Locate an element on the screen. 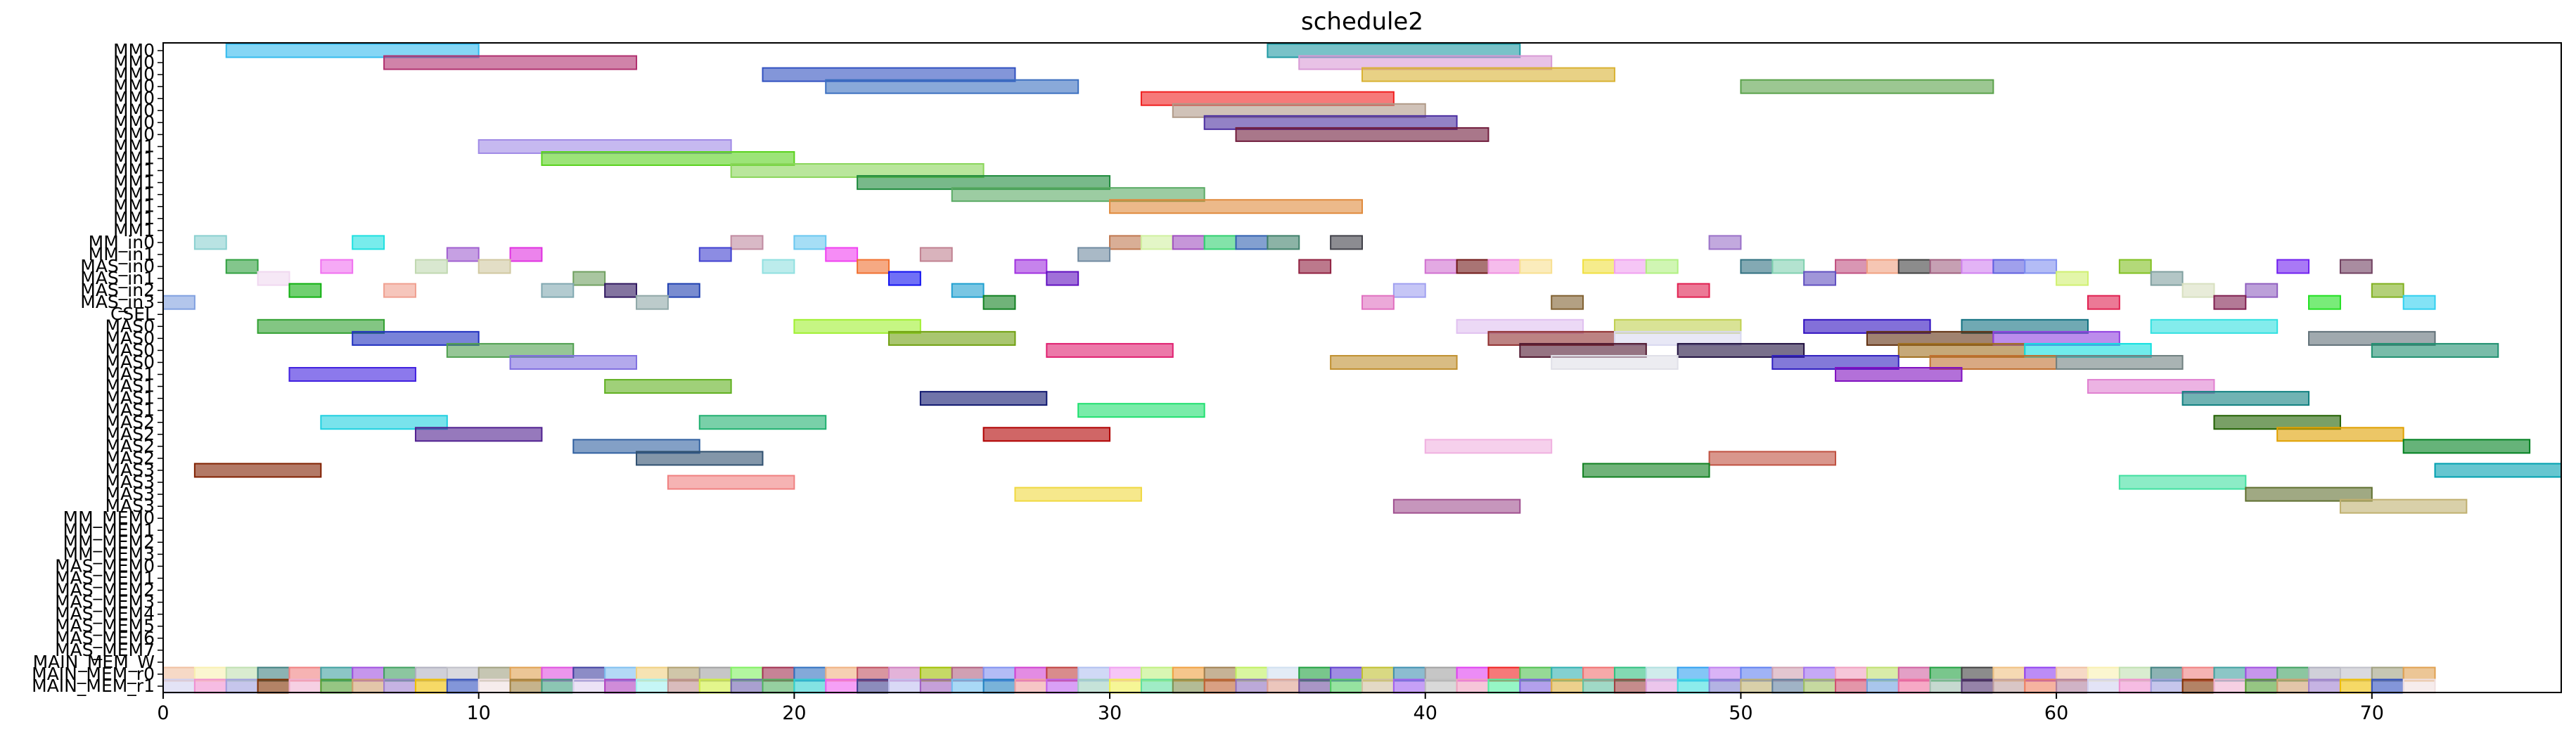 The width and height of the screenshot is (2576, 741). y-tick-label: MM_in1 is located at coordinates (122, 254).